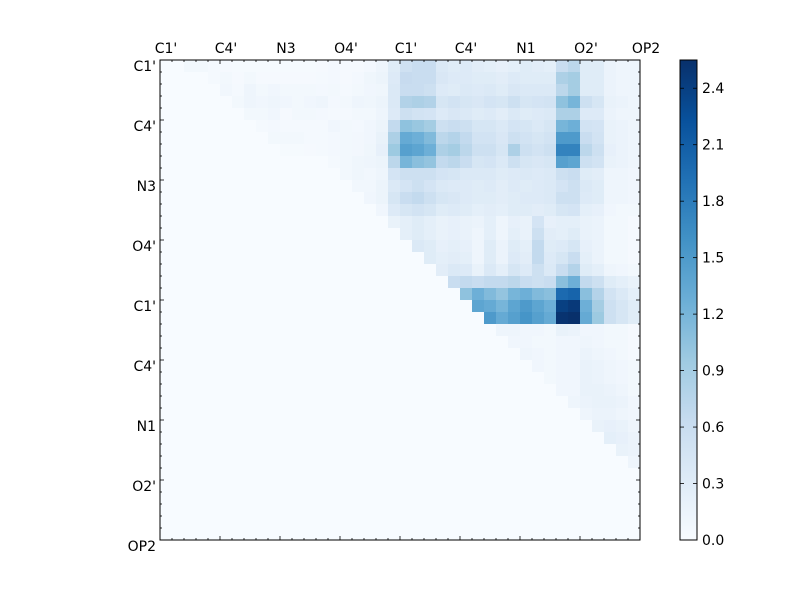 This screenshot has width=800, height=600. I want to click on x-tick-label: O2', so click(586, 49).